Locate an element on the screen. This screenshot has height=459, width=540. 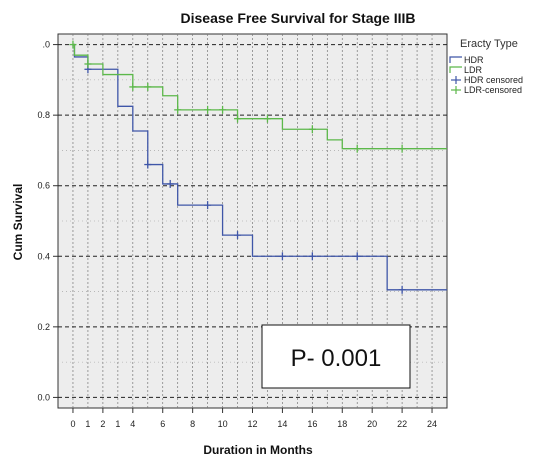
p-value-annotation: P- 0.001 is located at coordinates (336, 356).